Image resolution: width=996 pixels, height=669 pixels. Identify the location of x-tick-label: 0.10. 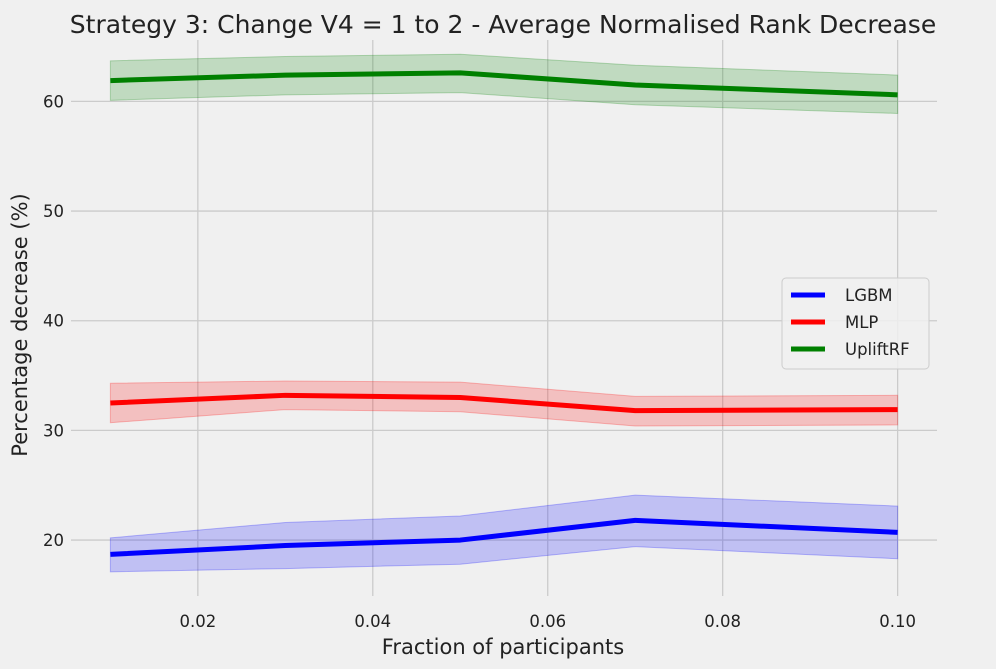
(897, 621).